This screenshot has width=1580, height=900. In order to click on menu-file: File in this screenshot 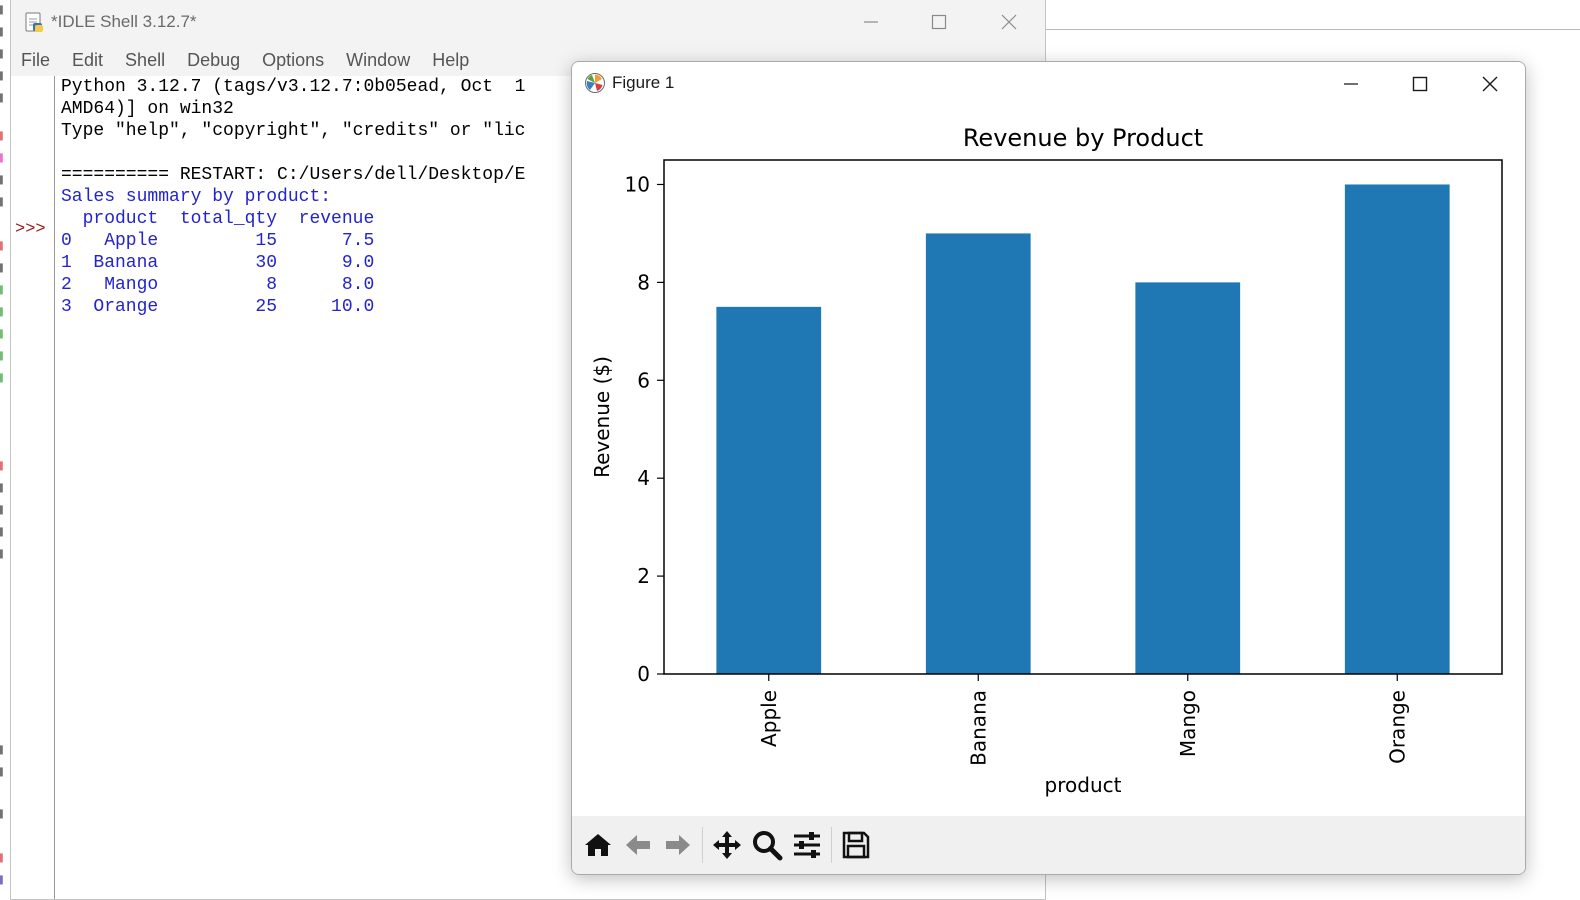, I will do `click(36, 59)`.